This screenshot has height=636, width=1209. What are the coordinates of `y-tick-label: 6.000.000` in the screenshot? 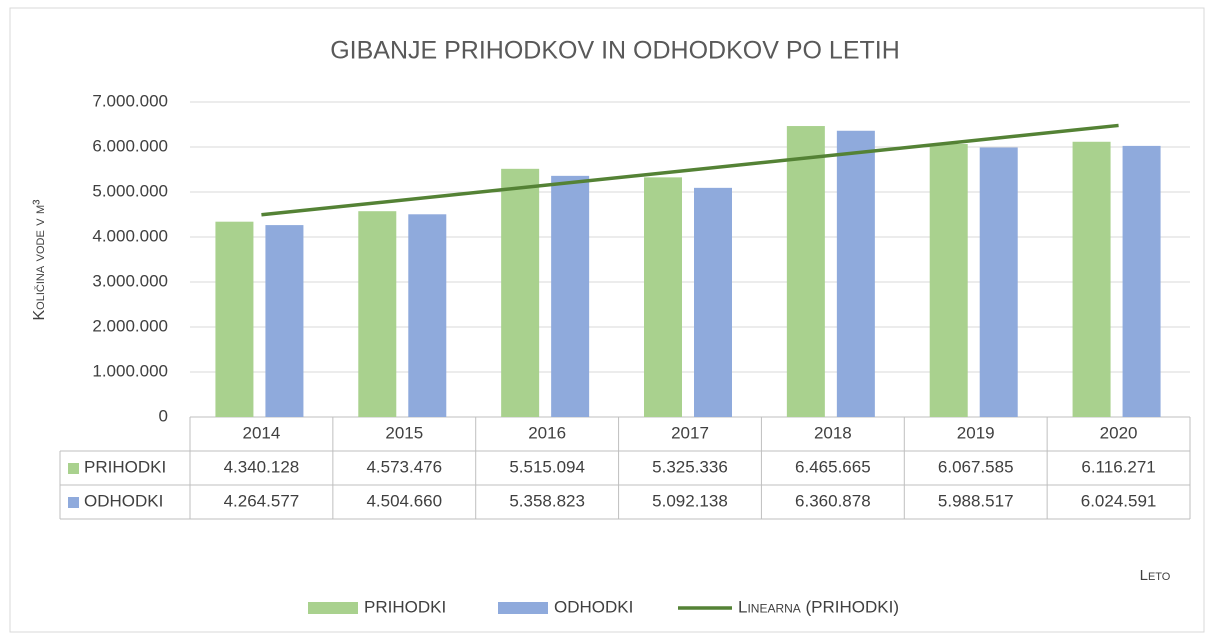 It's located at (130, 145).